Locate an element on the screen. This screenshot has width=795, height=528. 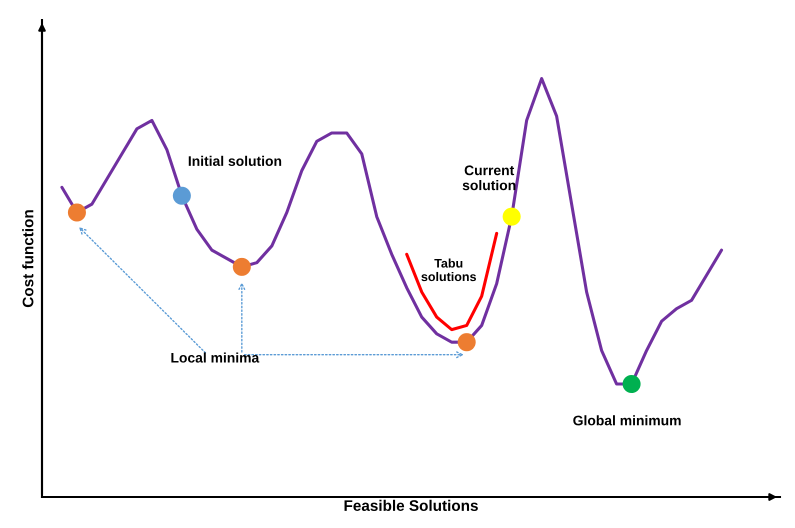
text: Local minima is located at coordinates (215, 357).